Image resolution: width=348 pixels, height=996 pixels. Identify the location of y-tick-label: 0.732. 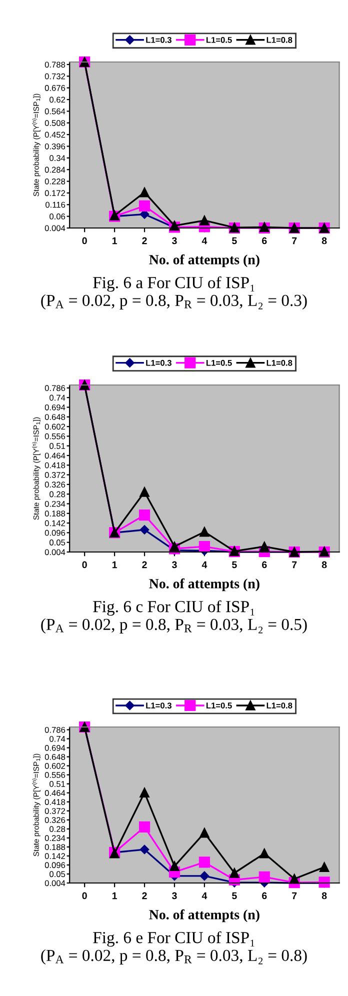
(55, 76).